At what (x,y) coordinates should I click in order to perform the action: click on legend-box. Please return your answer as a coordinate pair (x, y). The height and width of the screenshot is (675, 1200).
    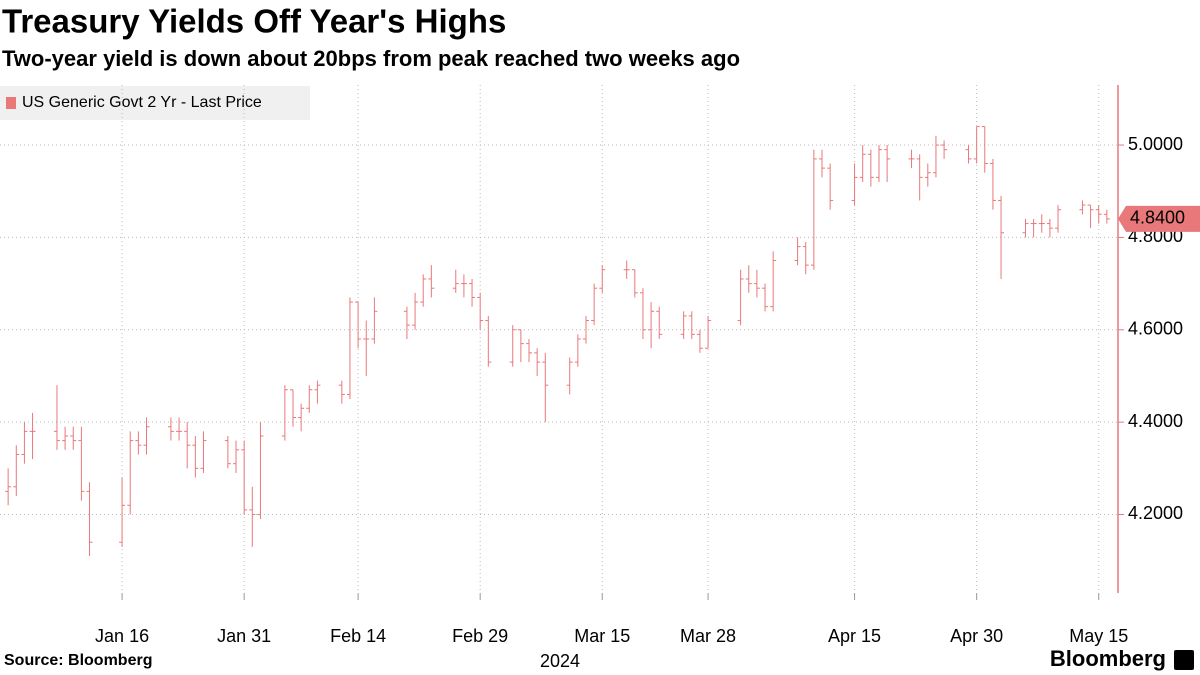
    Looking at the image, I should click on (155, 103).